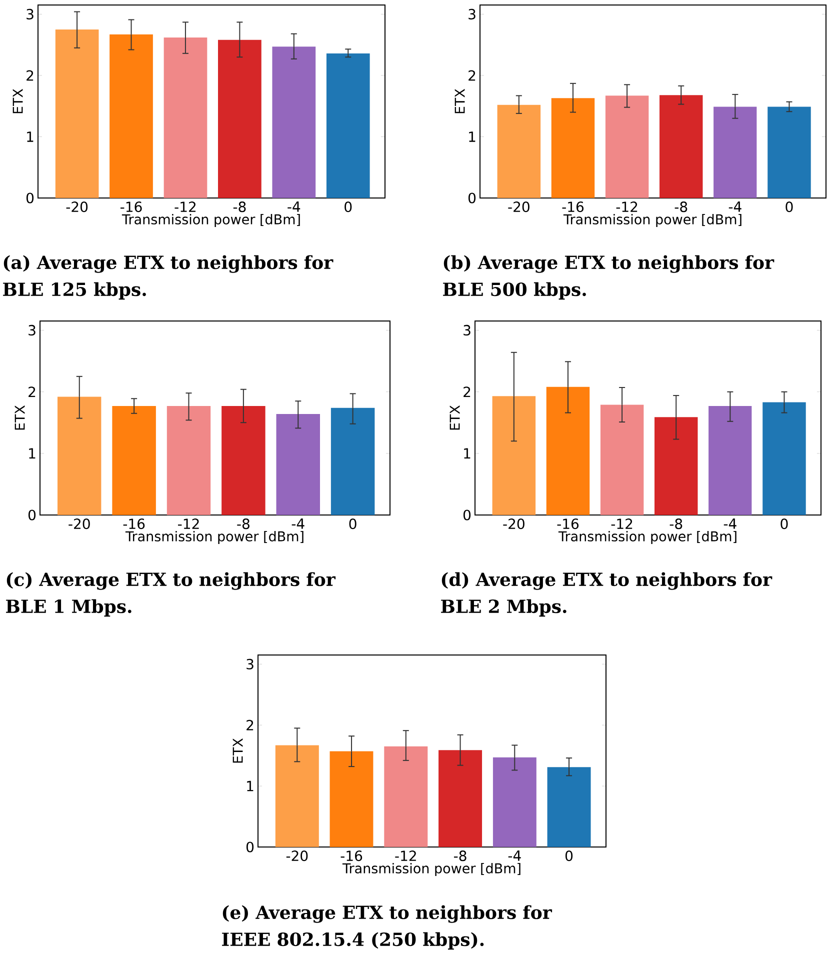  Describe the element at coordinates (606, 594) in the screenshot. I see `text: (d) Average ETX to neighbors for BLE 2 Mbps.` at that location.